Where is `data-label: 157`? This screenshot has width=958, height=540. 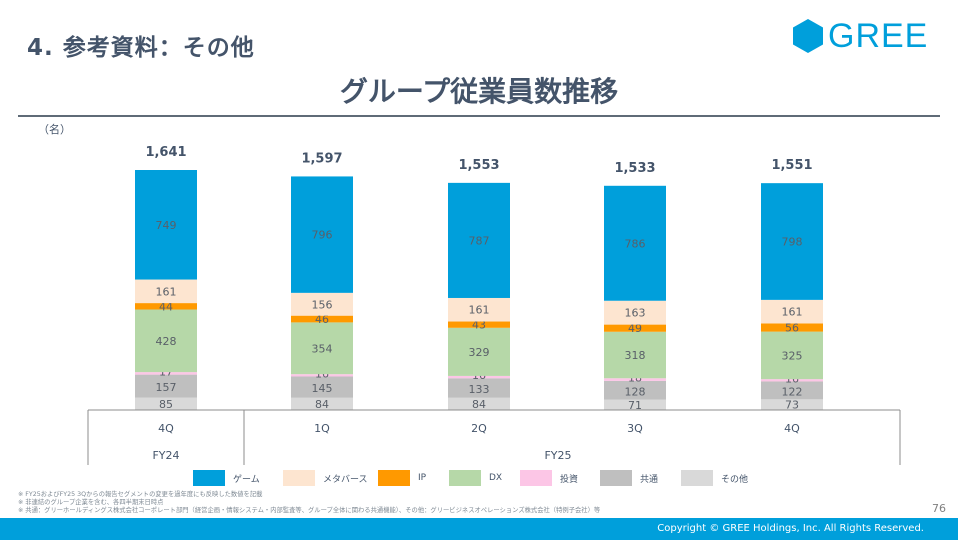 data-label: 157 is located at coordinates (166, 387).